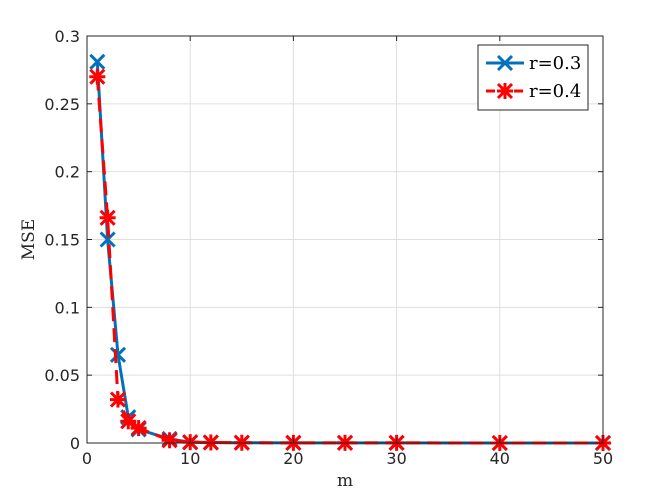 The image size is (664, 498). What do you see at coordinates (29, 239) in the screenshot?
I see `y-axis-title: MSE` at bounding box center [29, 239].